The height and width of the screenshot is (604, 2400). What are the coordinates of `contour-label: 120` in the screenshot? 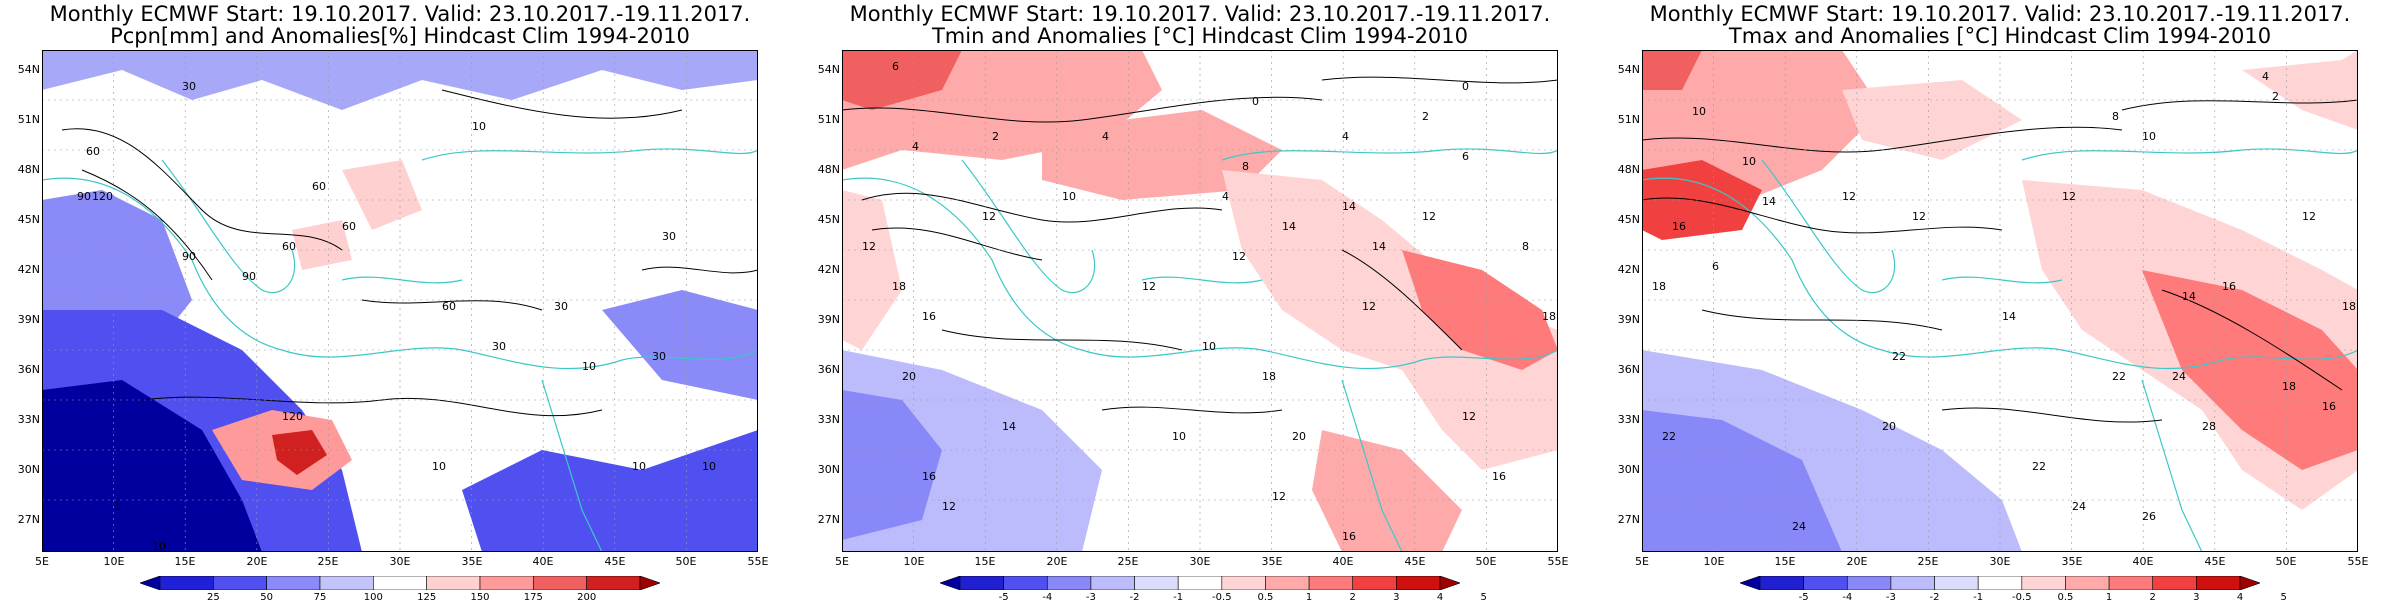 It's located at (102, 196).